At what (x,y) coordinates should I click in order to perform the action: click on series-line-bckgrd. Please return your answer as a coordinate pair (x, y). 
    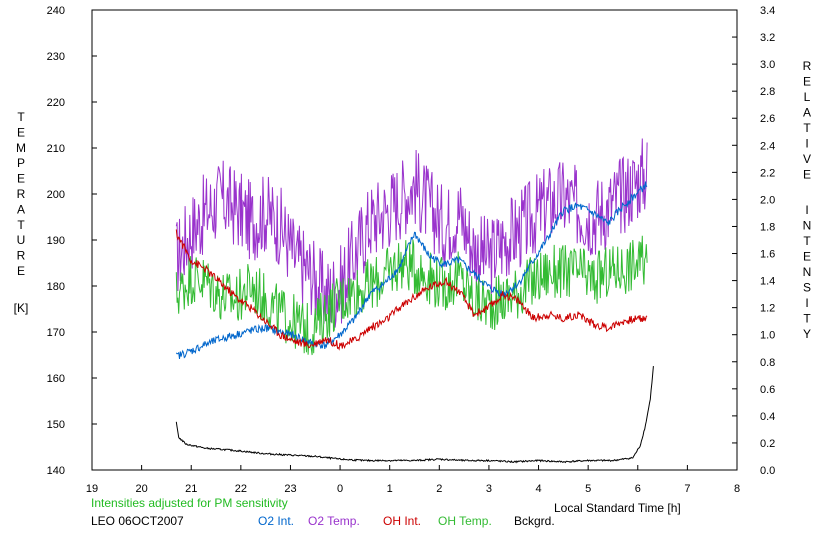
    Looking at the image, I should click on (414, 415).